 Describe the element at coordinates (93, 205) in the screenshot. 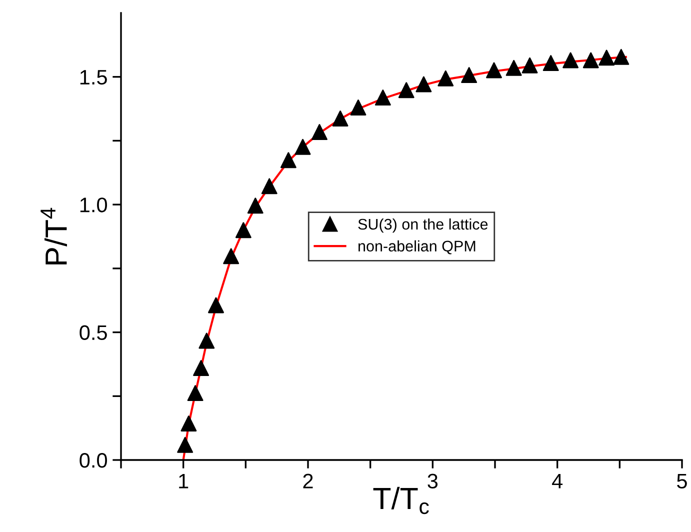

I see `y-tick-label: 1.0` at that location.